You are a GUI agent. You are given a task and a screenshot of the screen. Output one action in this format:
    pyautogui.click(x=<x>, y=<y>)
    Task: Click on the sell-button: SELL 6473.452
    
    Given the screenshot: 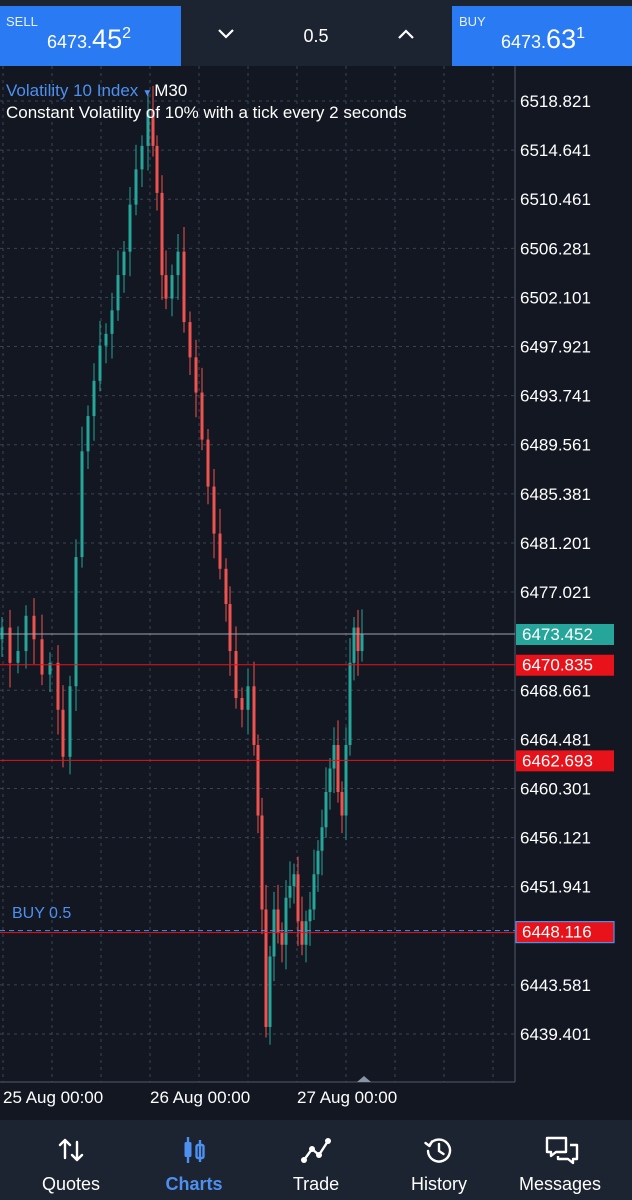 What is the action you would take?
    pyautogui.click(x=90, y=36)
    